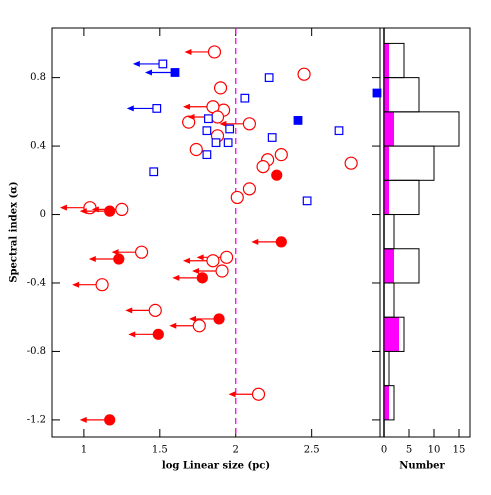 This screenshot has width=491, height=495. Describe the element at coordinates (38, 146) in the screenshot. I see `y-tick-label: 0.4` at that location.